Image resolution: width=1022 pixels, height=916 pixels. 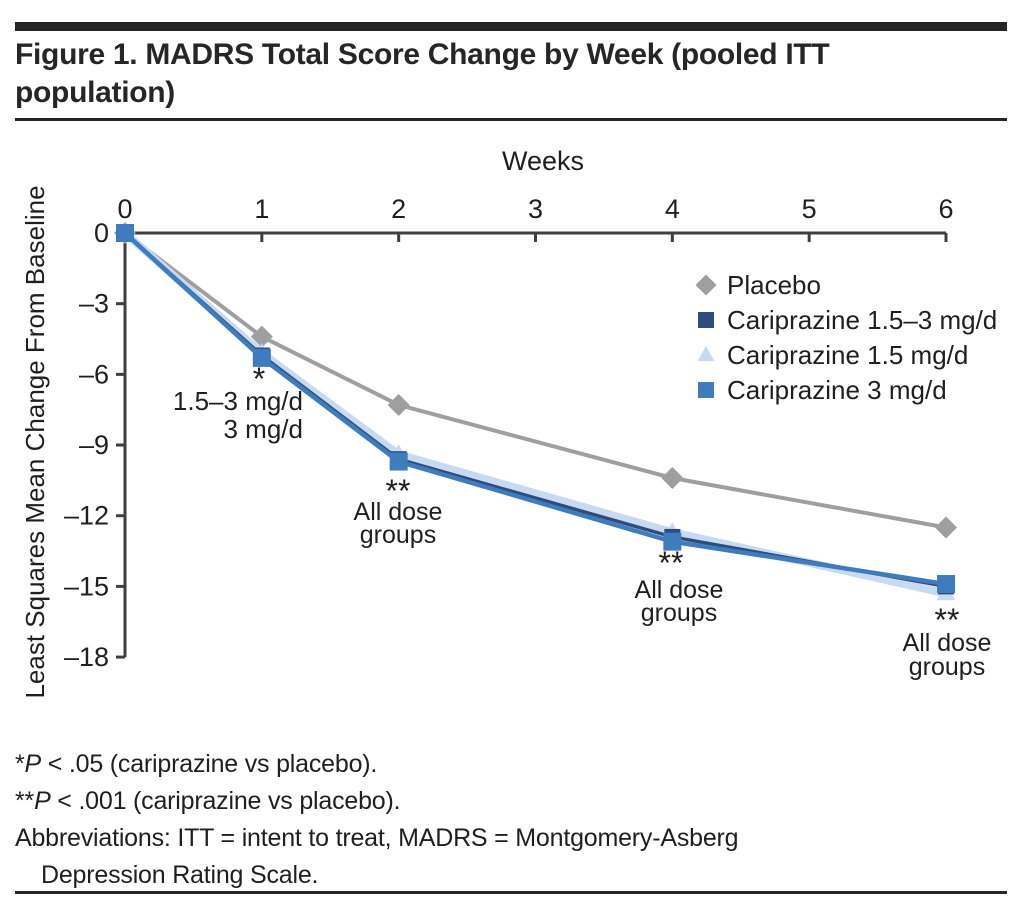 What do you see at coordinates (511, 892) in the screenshot?
I see `figure-bottom-rule` at bounding box center [511, 892].